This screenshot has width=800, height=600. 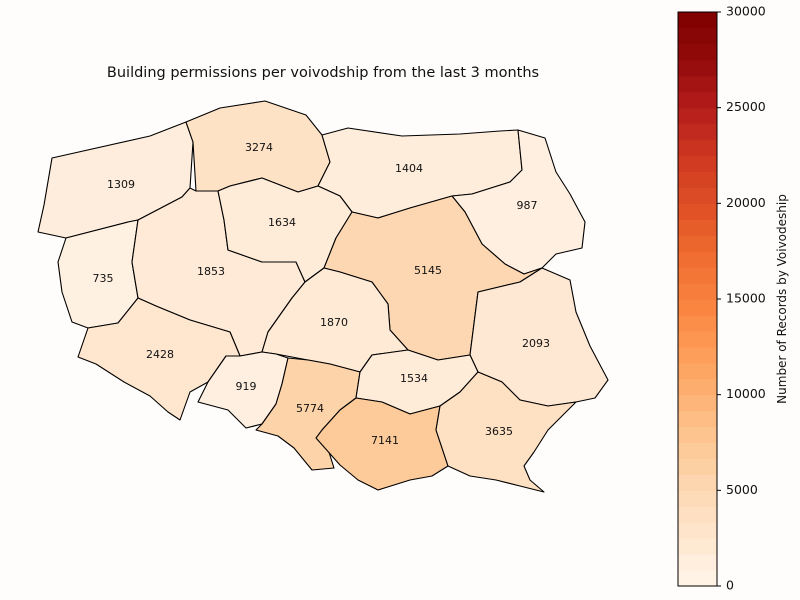 What do you see at coordinates (259, 147) in the screenshot?
I see `value-label-pomorskie: 3274` at bounding box center [259, 147].